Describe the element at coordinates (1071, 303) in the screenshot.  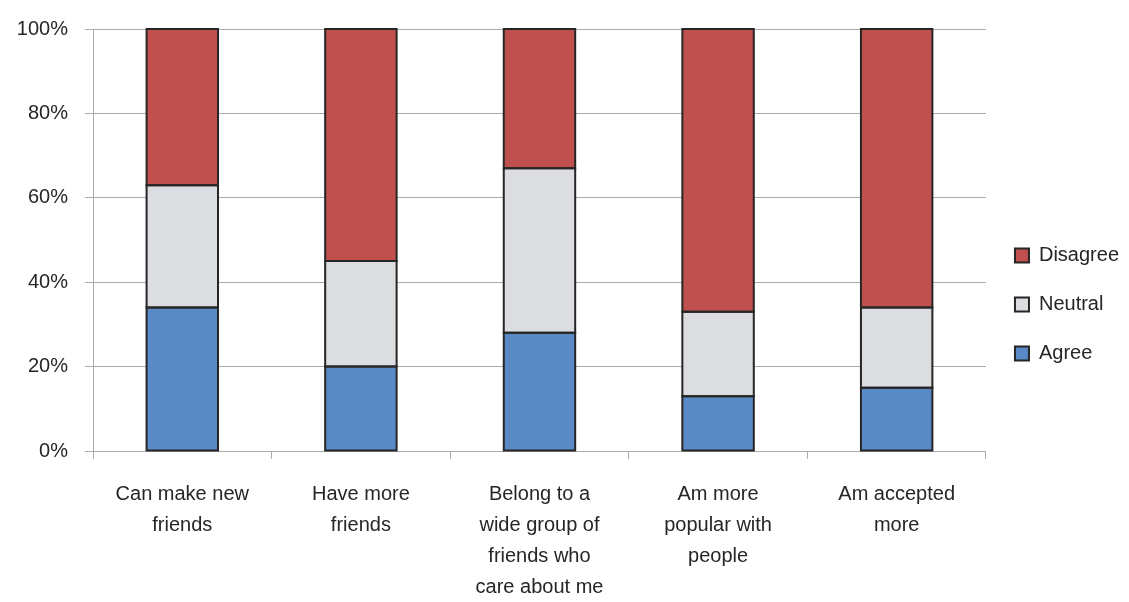
I see `legend-label: Neutral` at that location.